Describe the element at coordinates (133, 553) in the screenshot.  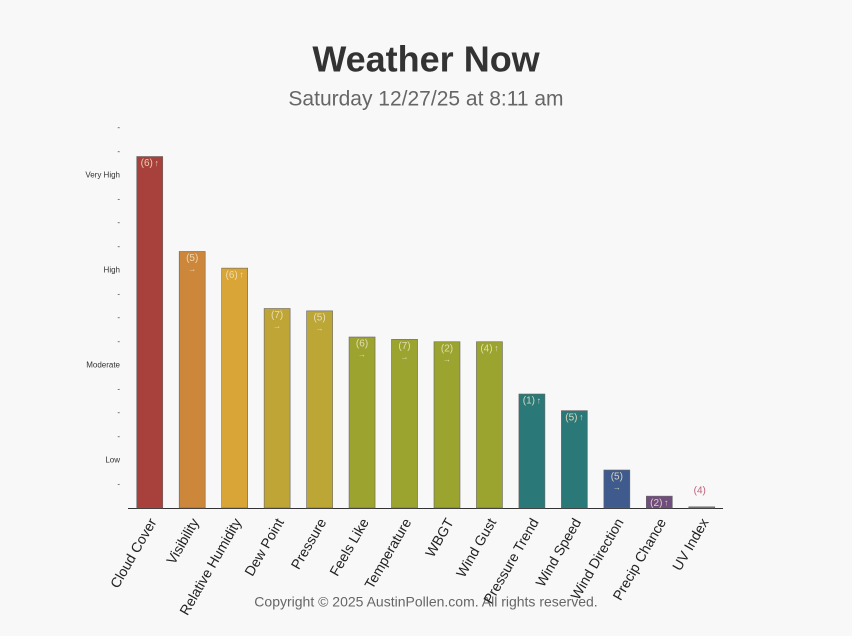
I see `x-tick-label: Cloud Cover` at that location.